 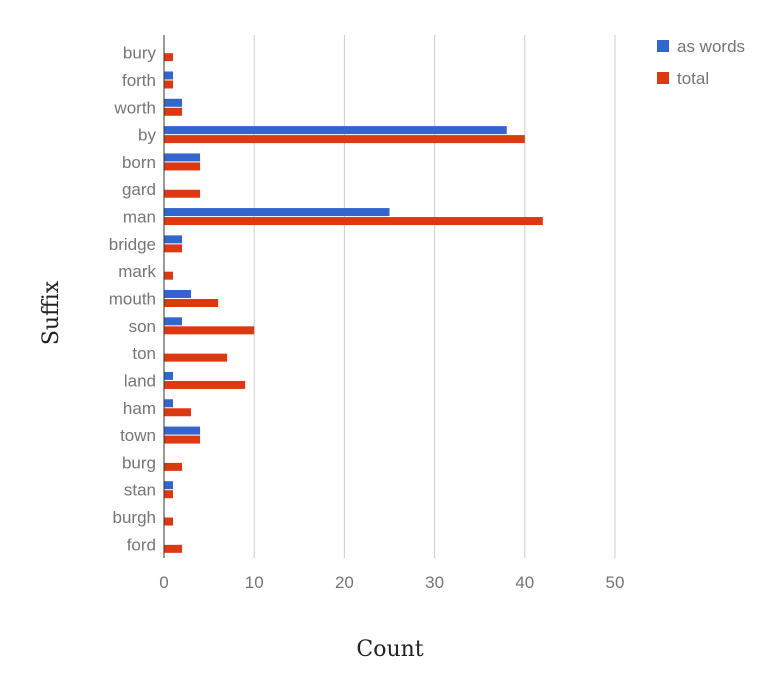 What do you see at coordinates (391, 582) in the screenshot?
I see `x-tick-labels: 0 10 20 30 40 50` at bounding box center [391, 582].